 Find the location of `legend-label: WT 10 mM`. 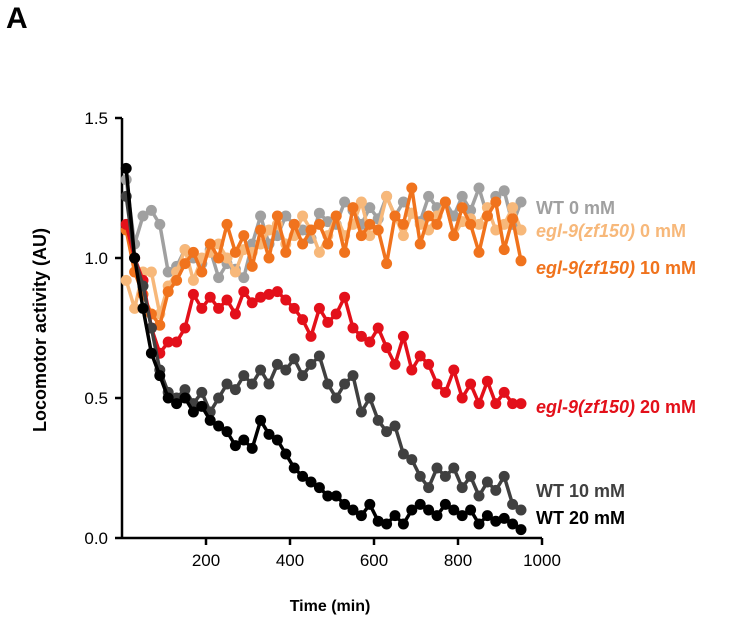

legend-label: WT 10 mM is located at coordinates (580, 491).